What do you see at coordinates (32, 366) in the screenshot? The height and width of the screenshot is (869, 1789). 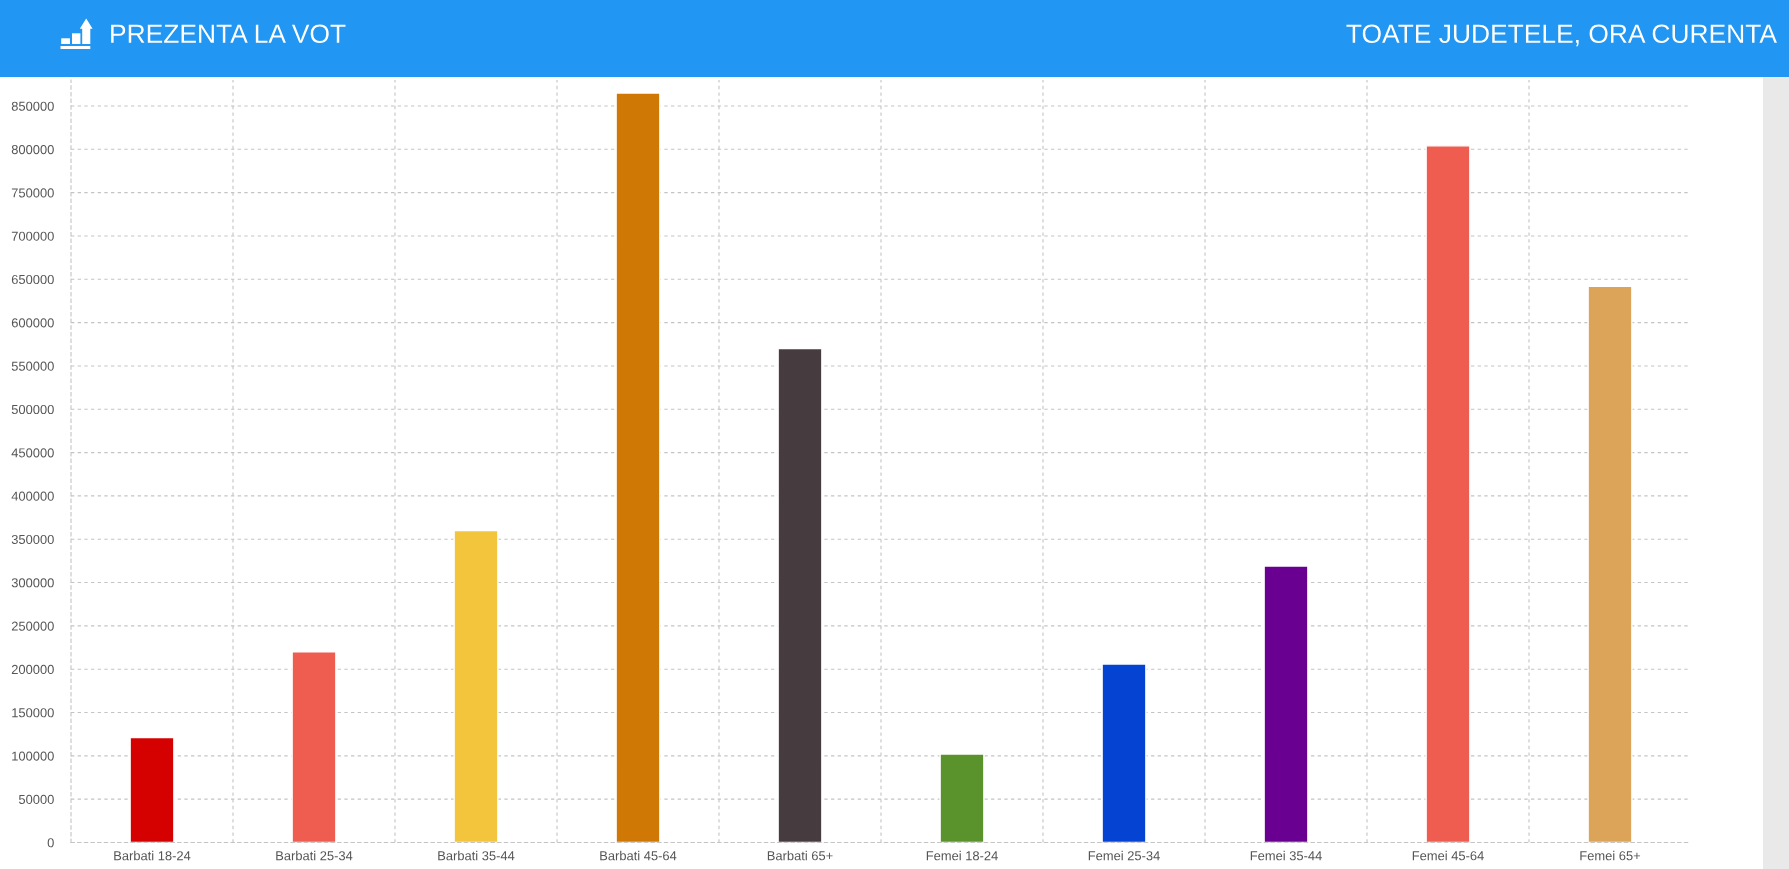 I see `y-tick-label: 550000` at bounding box center [32, 366].